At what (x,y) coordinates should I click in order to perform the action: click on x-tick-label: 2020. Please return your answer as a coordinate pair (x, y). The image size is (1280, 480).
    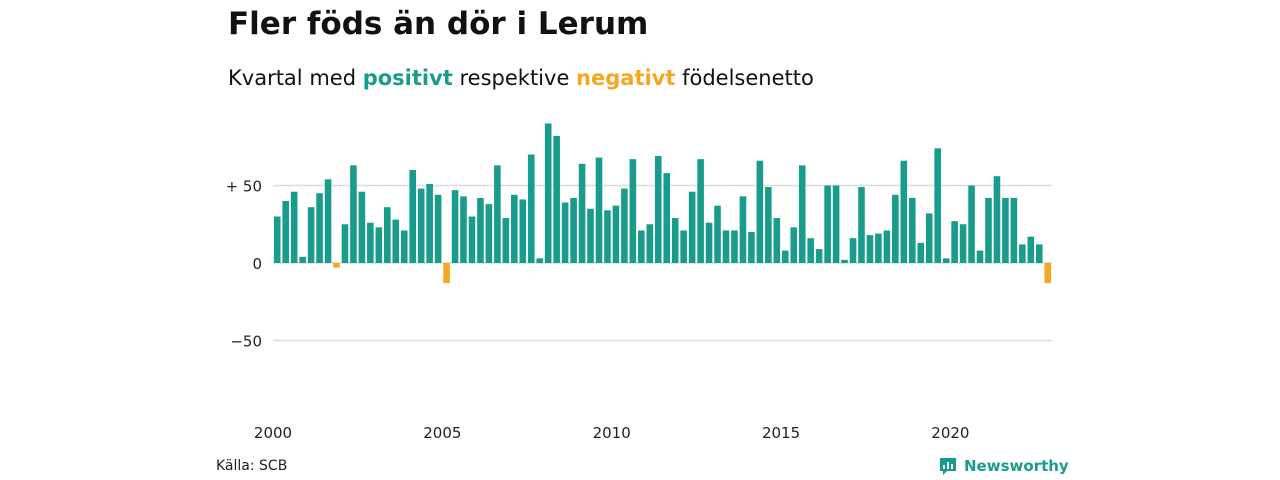
    Looking at the image, I should click on (950, 433).